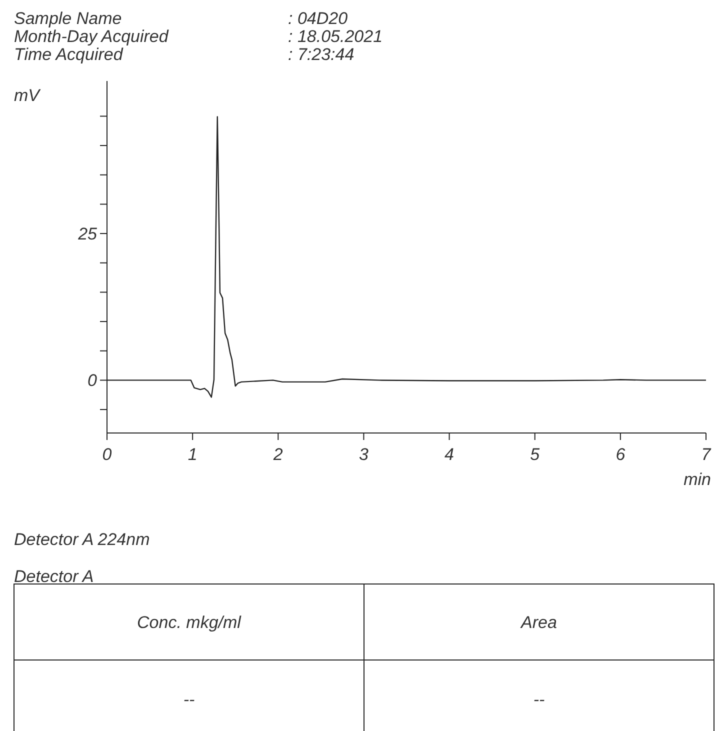 The image size is (719, 731). Describe the element at coordinates (449, 454) in the screenshot. I see `x-tick-label: 4` at that location.